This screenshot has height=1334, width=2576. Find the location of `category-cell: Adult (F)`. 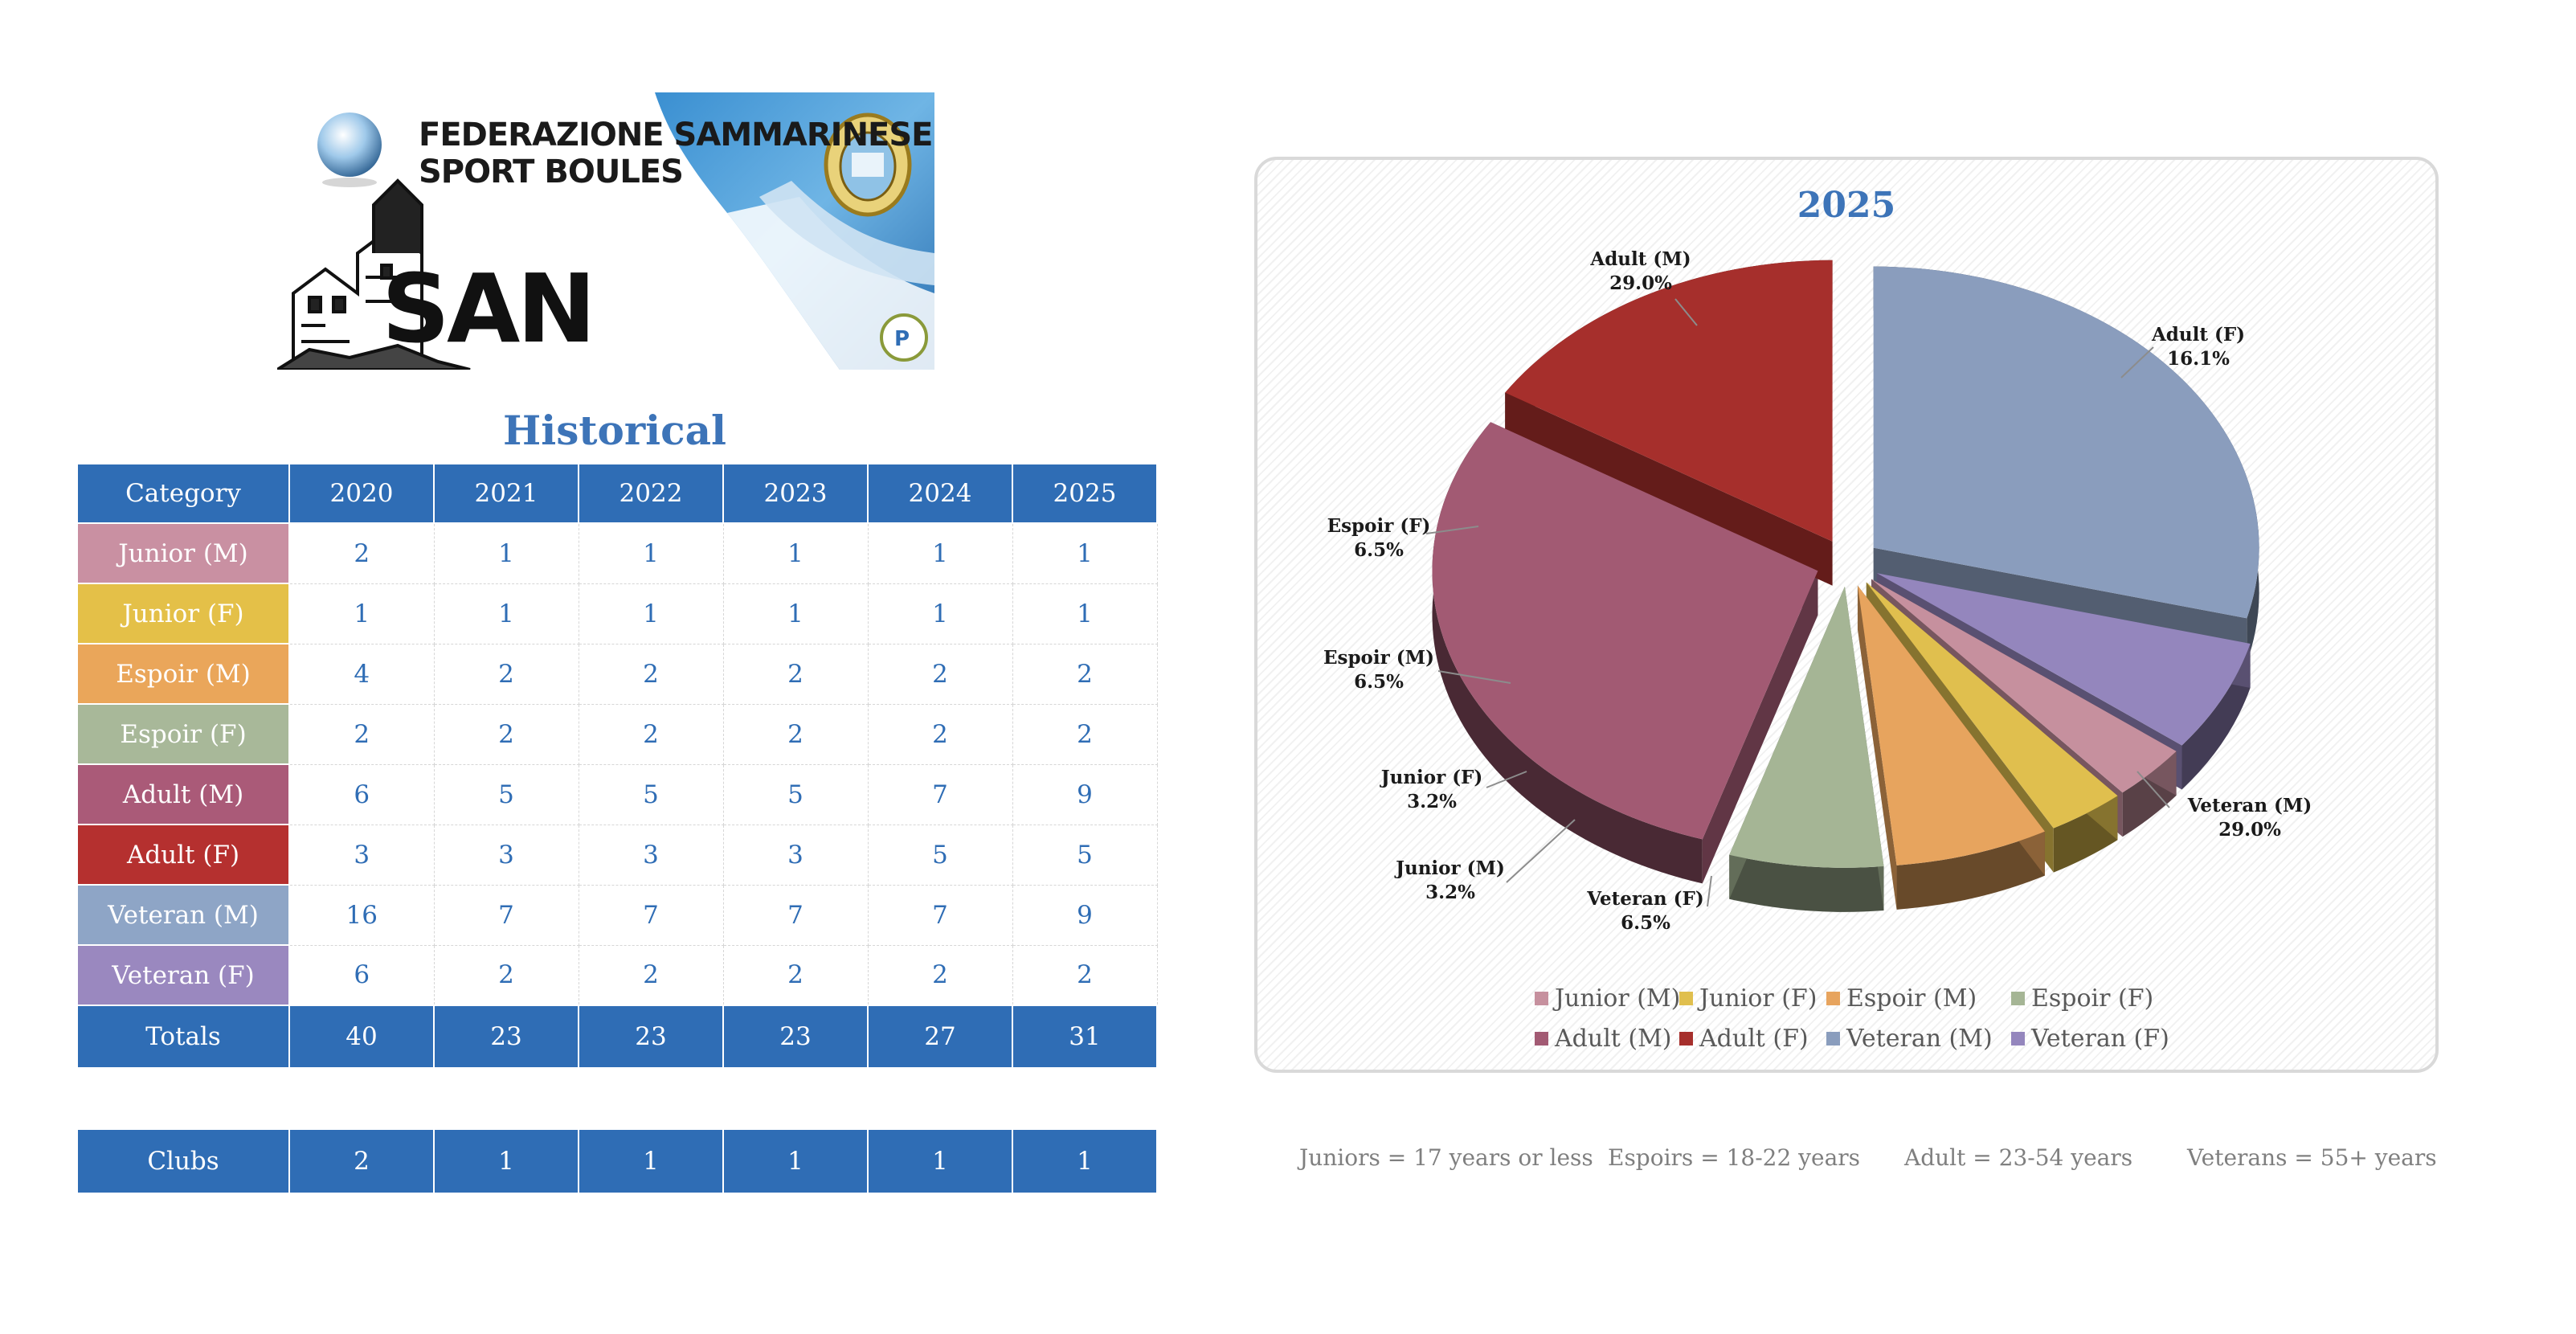

category-cell: Adult (F) is located at coordinates (183, 855).